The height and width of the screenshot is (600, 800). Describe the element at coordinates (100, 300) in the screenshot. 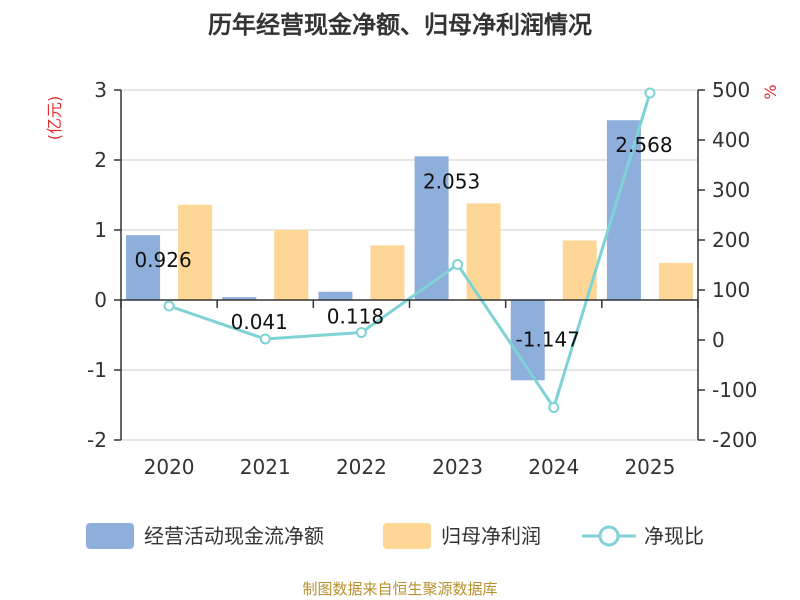

I see `left-axis-tick-label: 0` at that location.